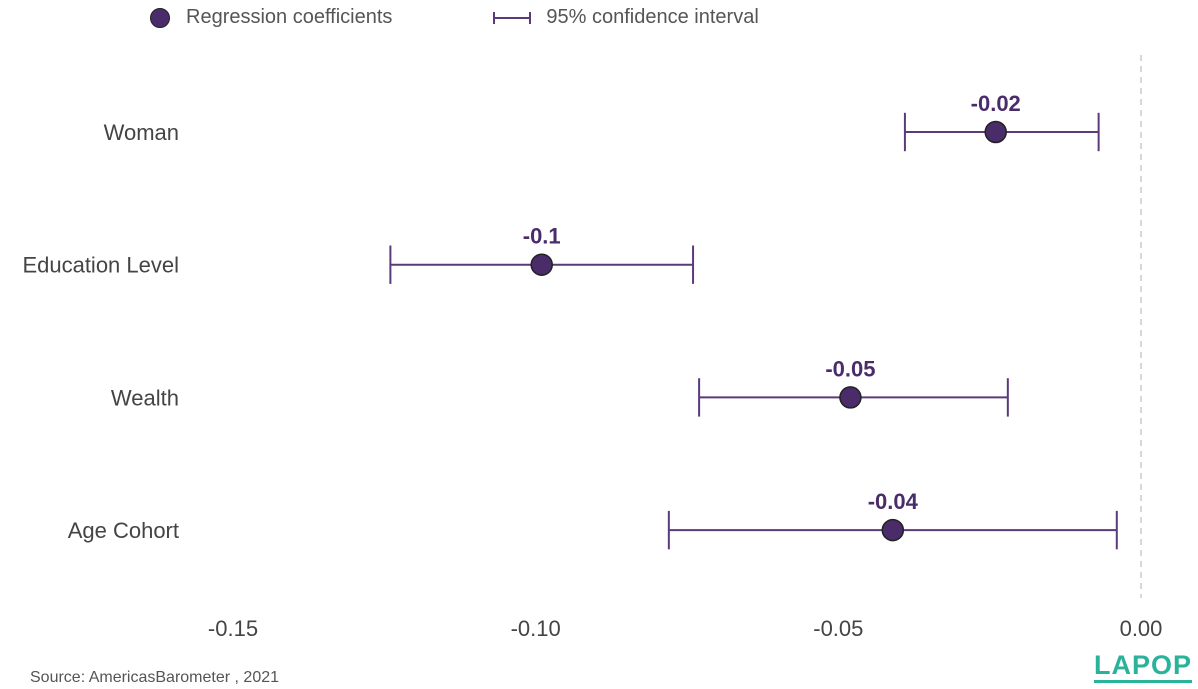  Describe the element at coordinates (123, 530) in the screenshot. I see `category-label: Age Cohort` at that location.